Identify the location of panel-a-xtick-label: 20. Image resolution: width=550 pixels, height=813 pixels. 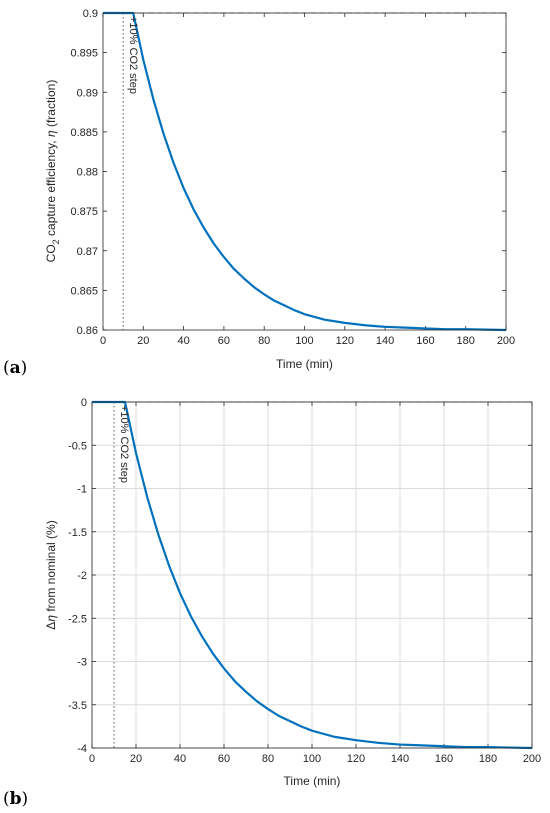
(143, 341).